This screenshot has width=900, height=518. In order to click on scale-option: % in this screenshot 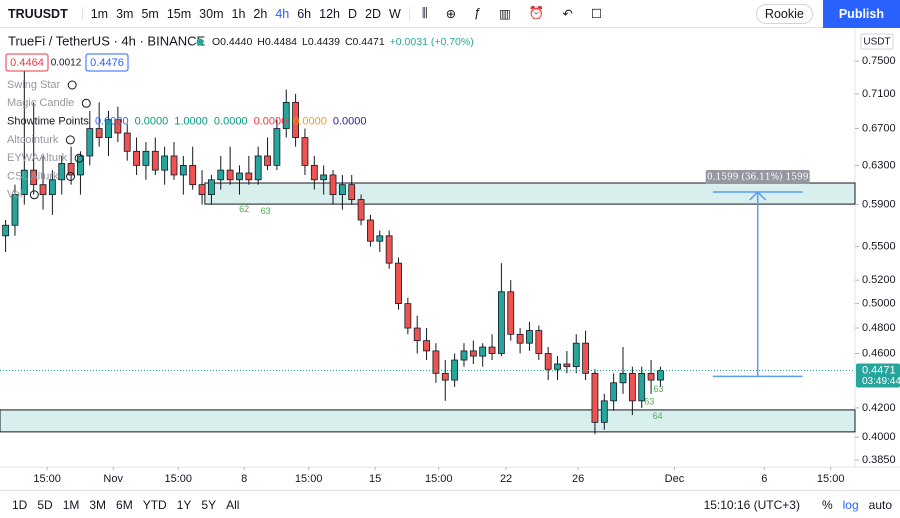, I will do `click(827, 504)`.